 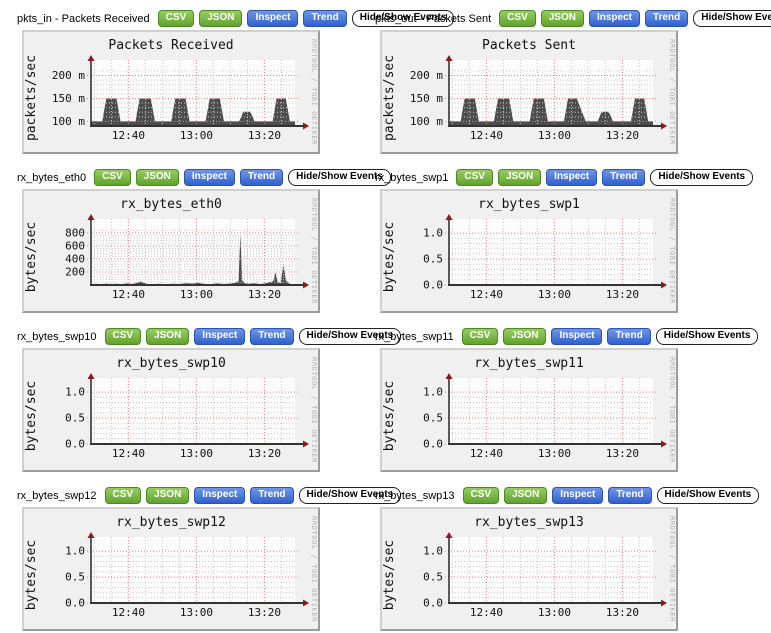 I want to click on hide-show-events-button-rx_bytes_swp1: Hide/Show Events, so click(x=702, y=177).